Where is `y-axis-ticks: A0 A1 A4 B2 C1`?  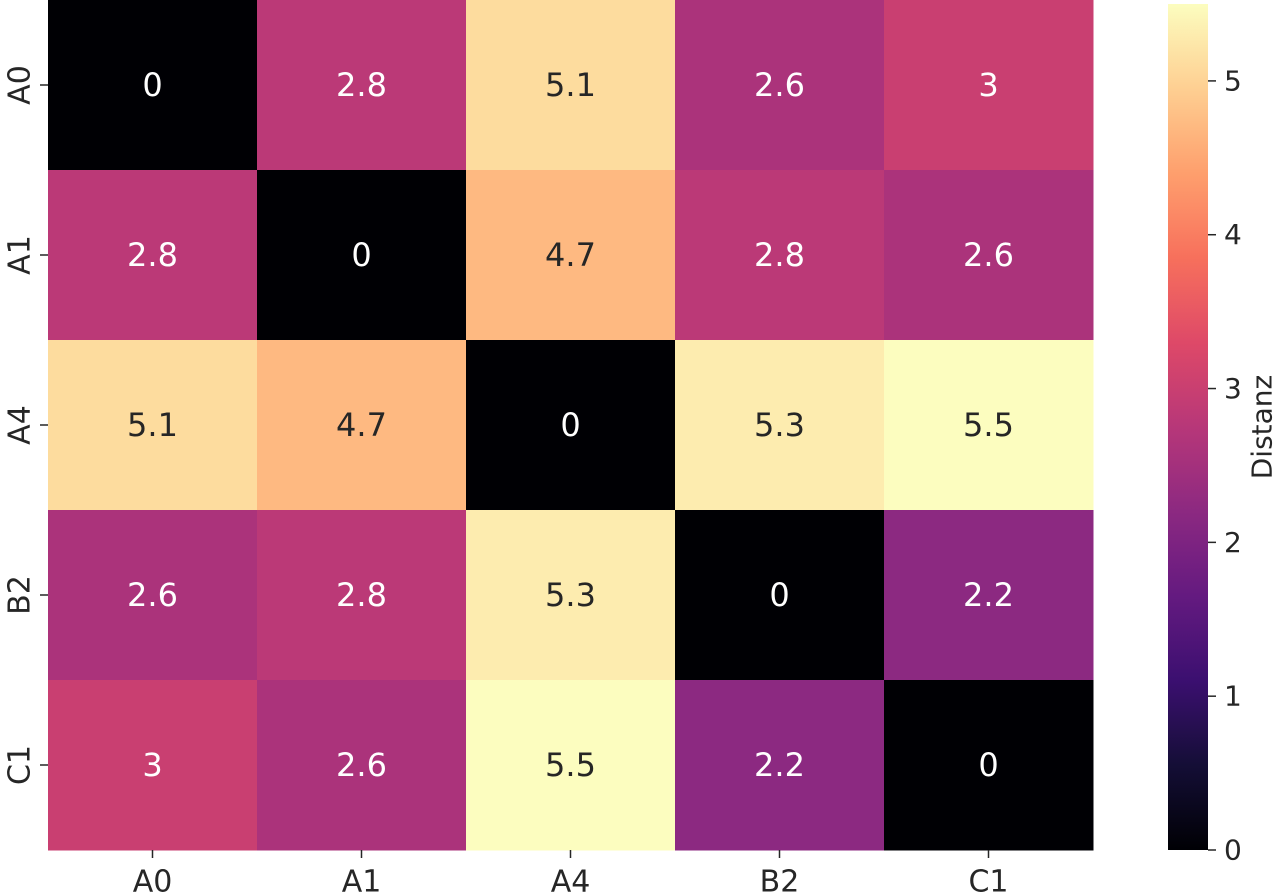 y-axis-ticks: A0 A1 A4 B2 C1 is located at coordinates (25, 425).